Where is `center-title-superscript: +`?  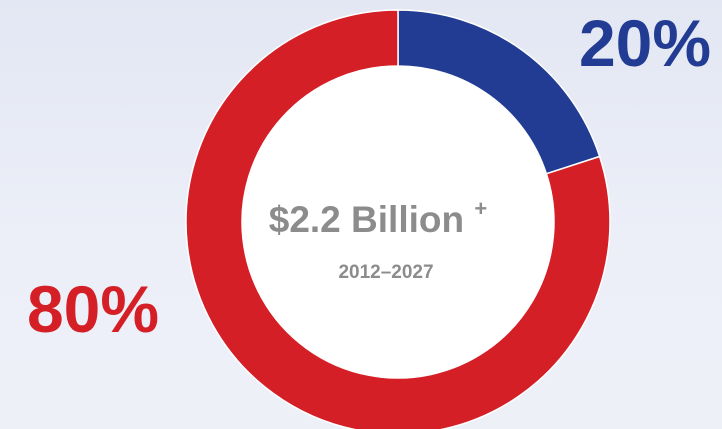 center-title-superscript: + is located at coordinates (480, 208).